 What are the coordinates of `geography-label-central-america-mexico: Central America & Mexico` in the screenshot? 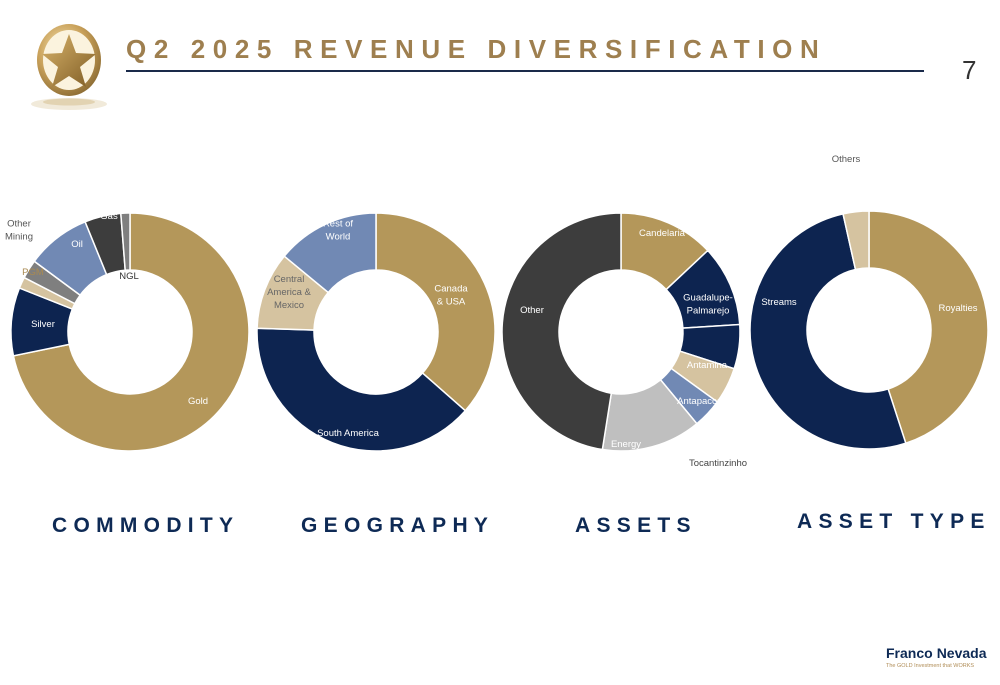 It's located at (289, 292).